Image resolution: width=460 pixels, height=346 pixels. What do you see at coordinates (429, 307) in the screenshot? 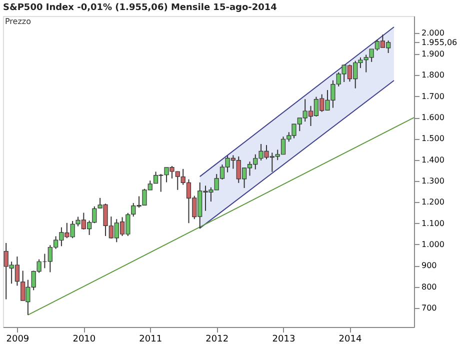
I see `y-tick-label: 700` at bounding box center [429, 307].